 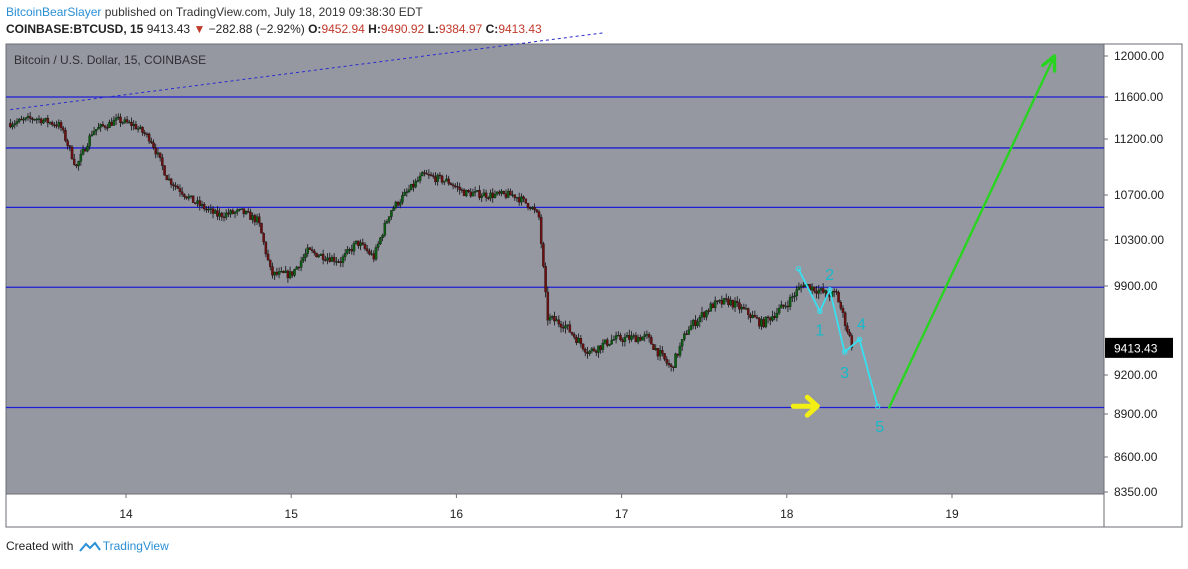 I want to click on time-scale, so click(x=555, y=510).